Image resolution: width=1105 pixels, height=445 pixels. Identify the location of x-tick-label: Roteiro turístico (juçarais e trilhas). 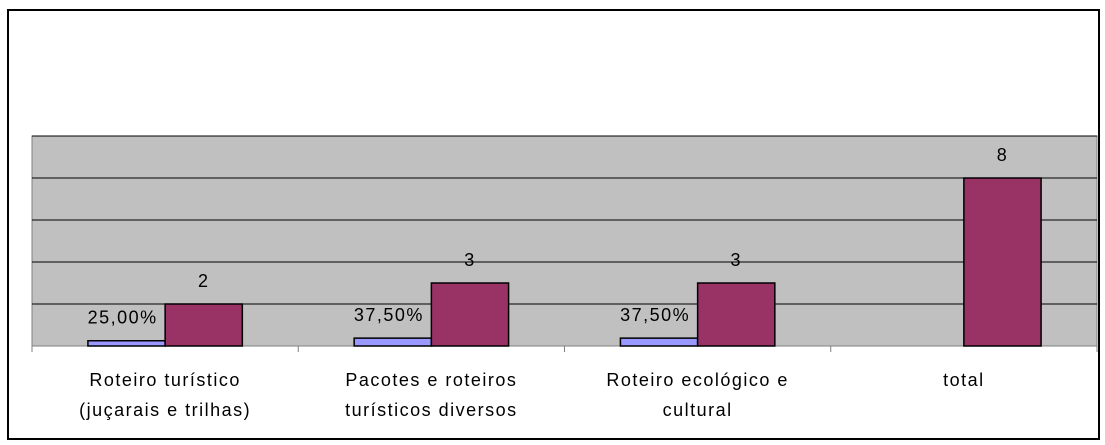
(165, 395).